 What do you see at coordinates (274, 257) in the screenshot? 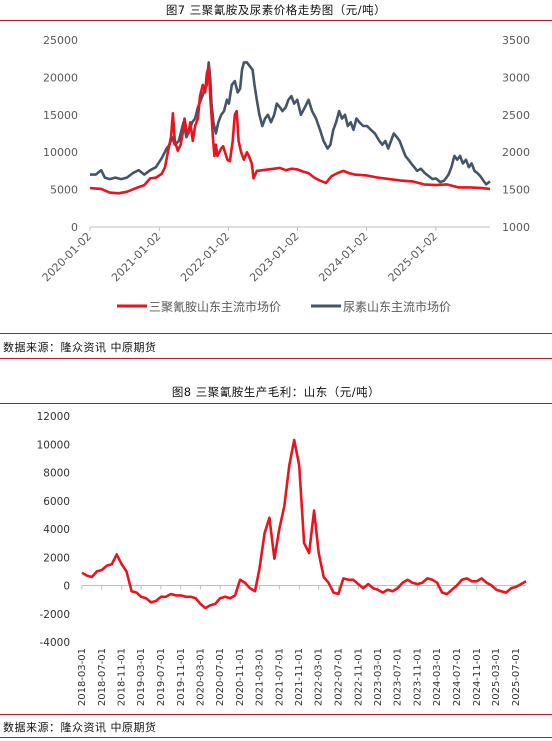
I see `x-tick-label: 2023-01-02` at bounding box center [274, 257].